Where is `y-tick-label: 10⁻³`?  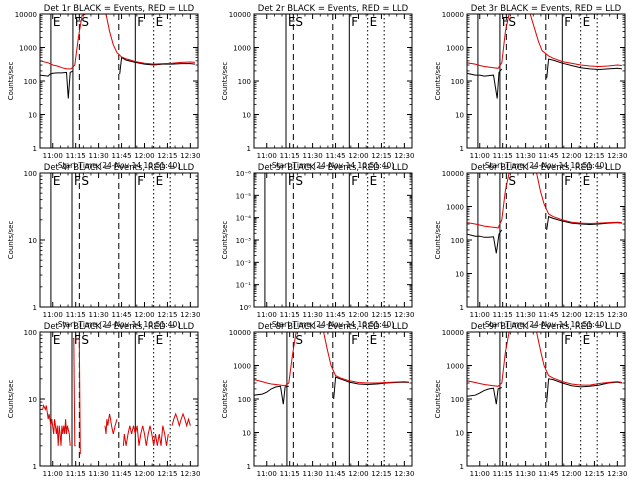
y-tick-label: 10⁻³ is located at coordinates (244, 241).